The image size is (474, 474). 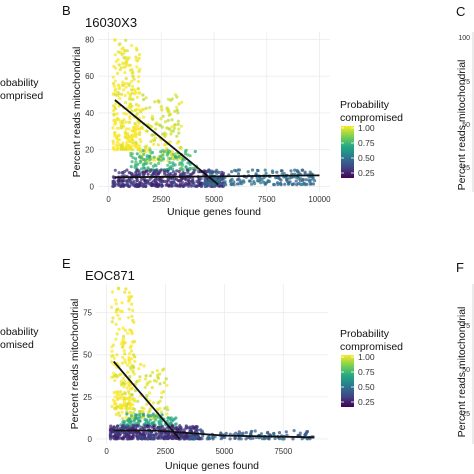 What do you see at coordinates (77, 112) in the screenshot?
I see `panel-b-ylabel: Percent reads mitochondrial` at bounding box center [77, 112].